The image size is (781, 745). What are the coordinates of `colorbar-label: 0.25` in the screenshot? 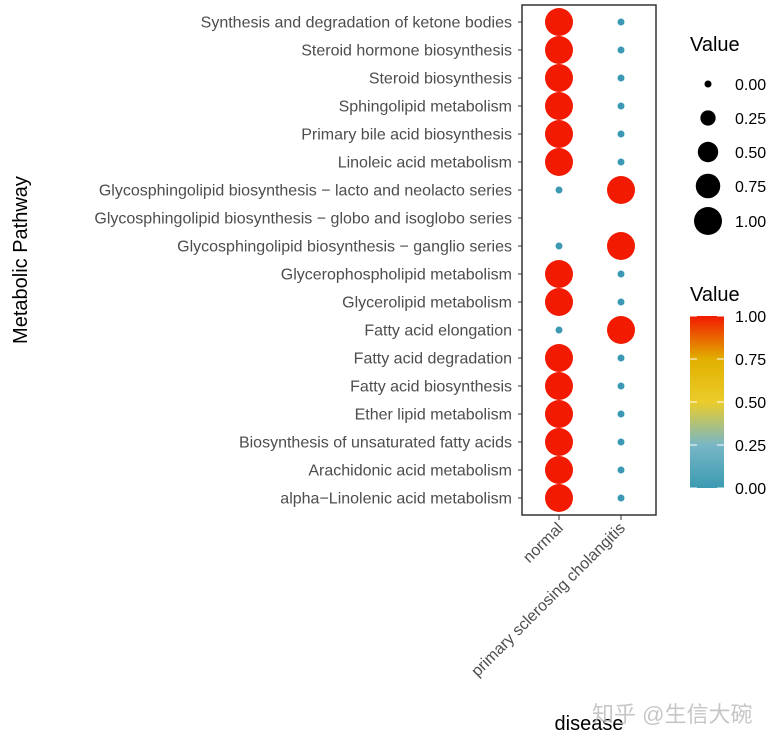 It's located at (750, 446).